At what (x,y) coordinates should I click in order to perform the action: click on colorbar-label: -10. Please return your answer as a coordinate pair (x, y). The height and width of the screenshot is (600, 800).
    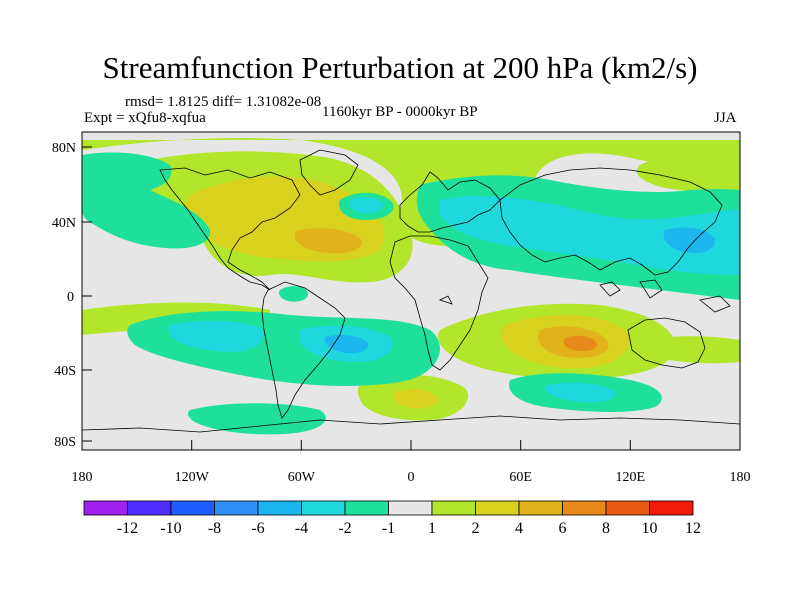
    Looking at the image, I should click on (170, 528).